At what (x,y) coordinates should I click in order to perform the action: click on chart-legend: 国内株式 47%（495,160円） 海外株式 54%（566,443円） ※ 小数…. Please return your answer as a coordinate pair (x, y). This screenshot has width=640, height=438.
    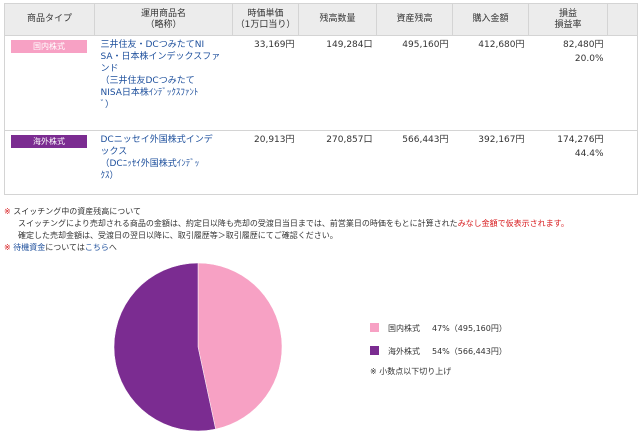
    Looking at the image, I should click on (438, 349).